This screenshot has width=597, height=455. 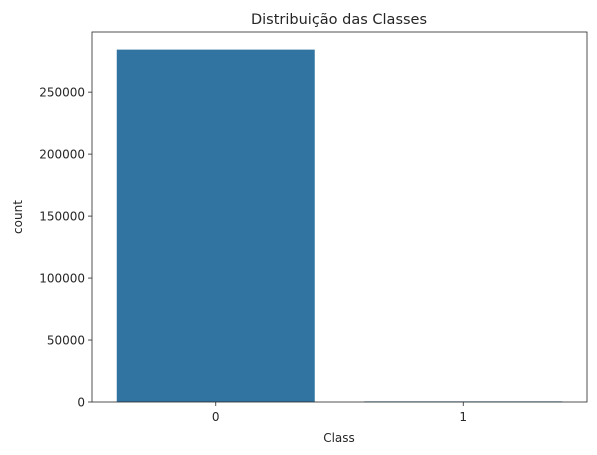 What do you see at coordinates (81, 403) in the screenshot?
I see `y-tick-label: 0` at bounding box center [81, 403].